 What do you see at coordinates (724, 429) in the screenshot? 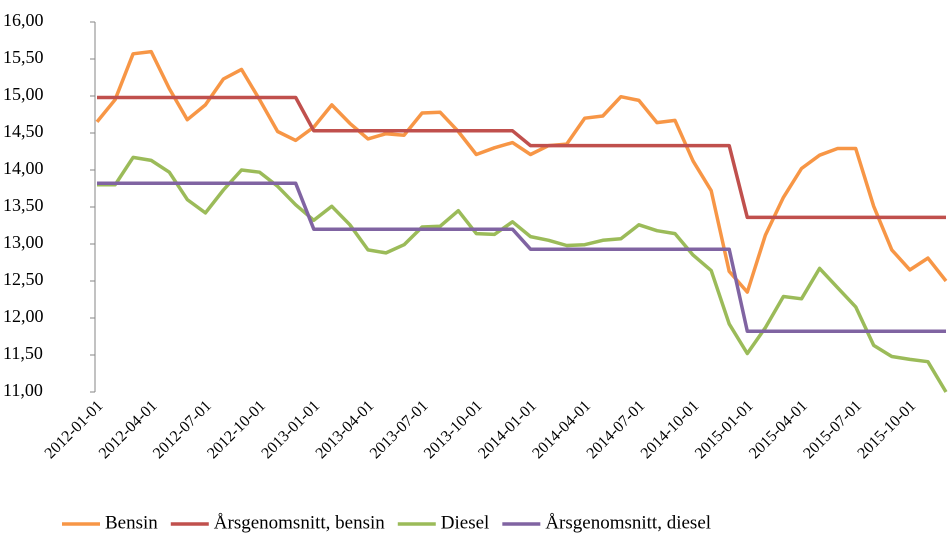
I see `x-tick-label: 2015-01-01` at bounding box center [724, 429].